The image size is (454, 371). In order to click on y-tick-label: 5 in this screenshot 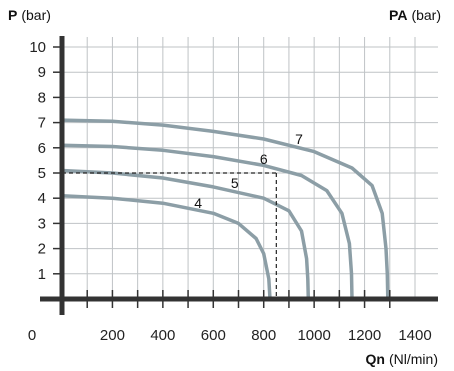, I will do `click(42, 173)`.